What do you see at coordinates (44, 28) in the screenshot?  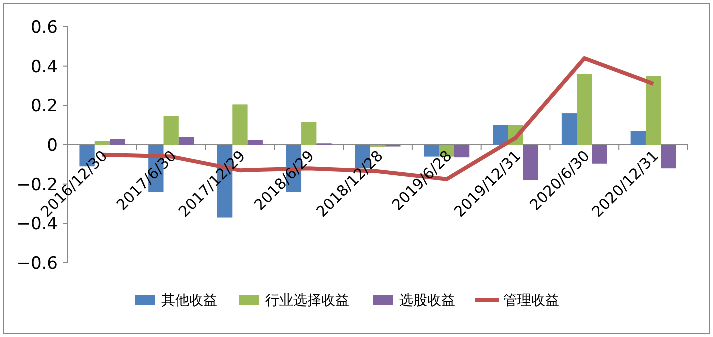 I see `y-tick-label: 0.6` at bounding box center [44, 28].